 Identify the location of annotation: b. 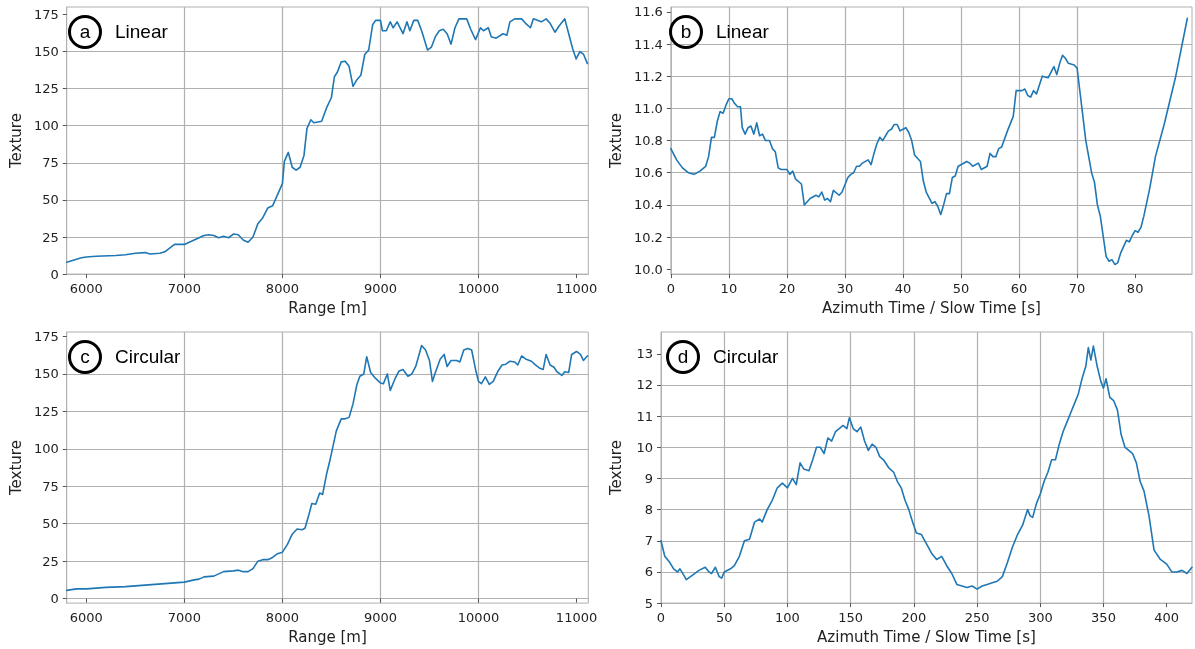
(686, 31).